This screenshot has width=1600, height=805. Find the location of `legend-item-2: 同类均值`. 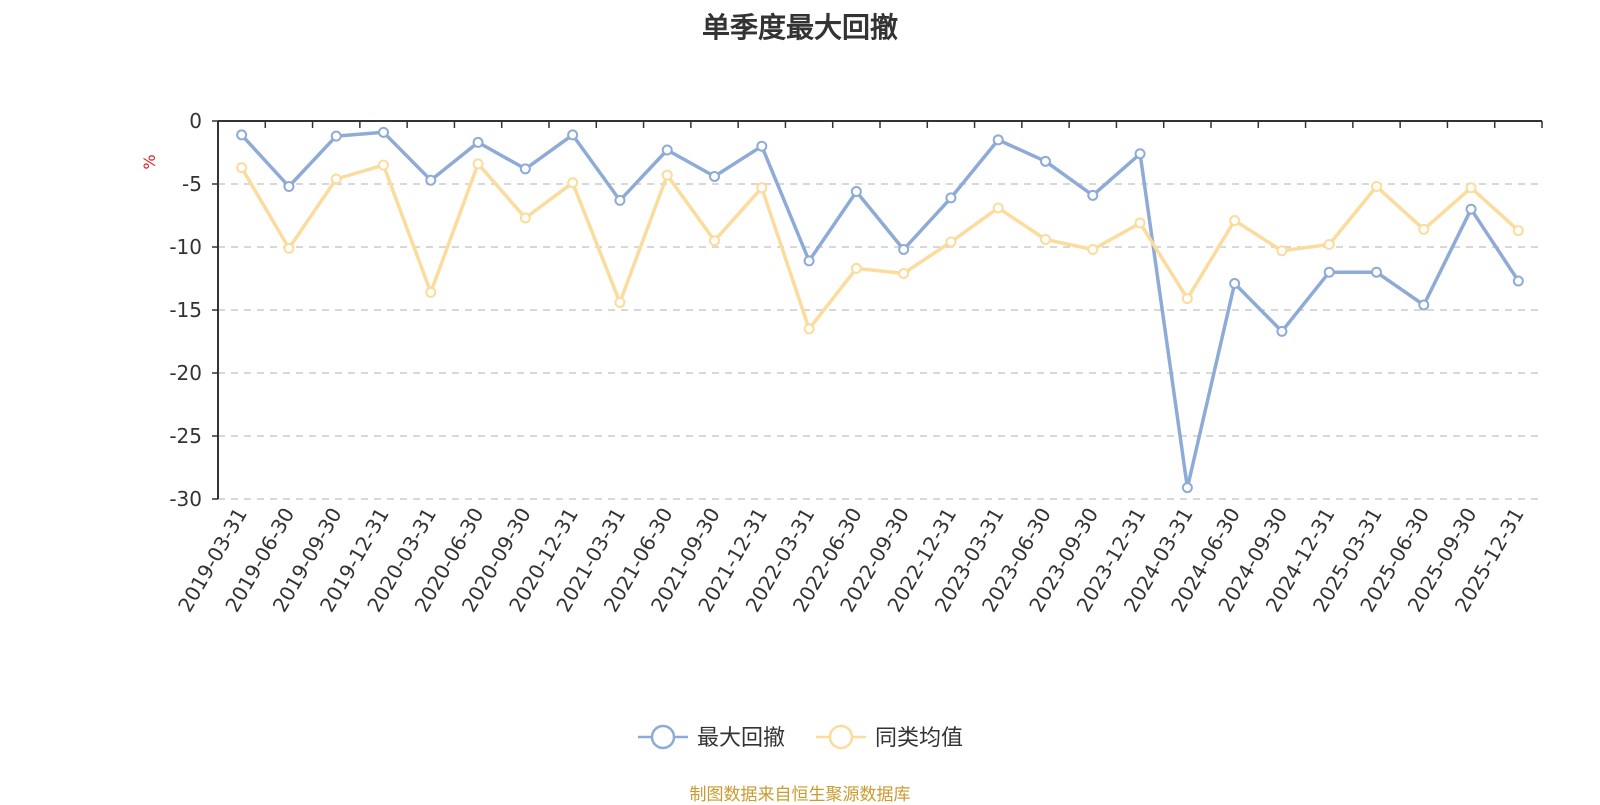

legend-item-2: 同类均值 is located at coordinates (889, 737).